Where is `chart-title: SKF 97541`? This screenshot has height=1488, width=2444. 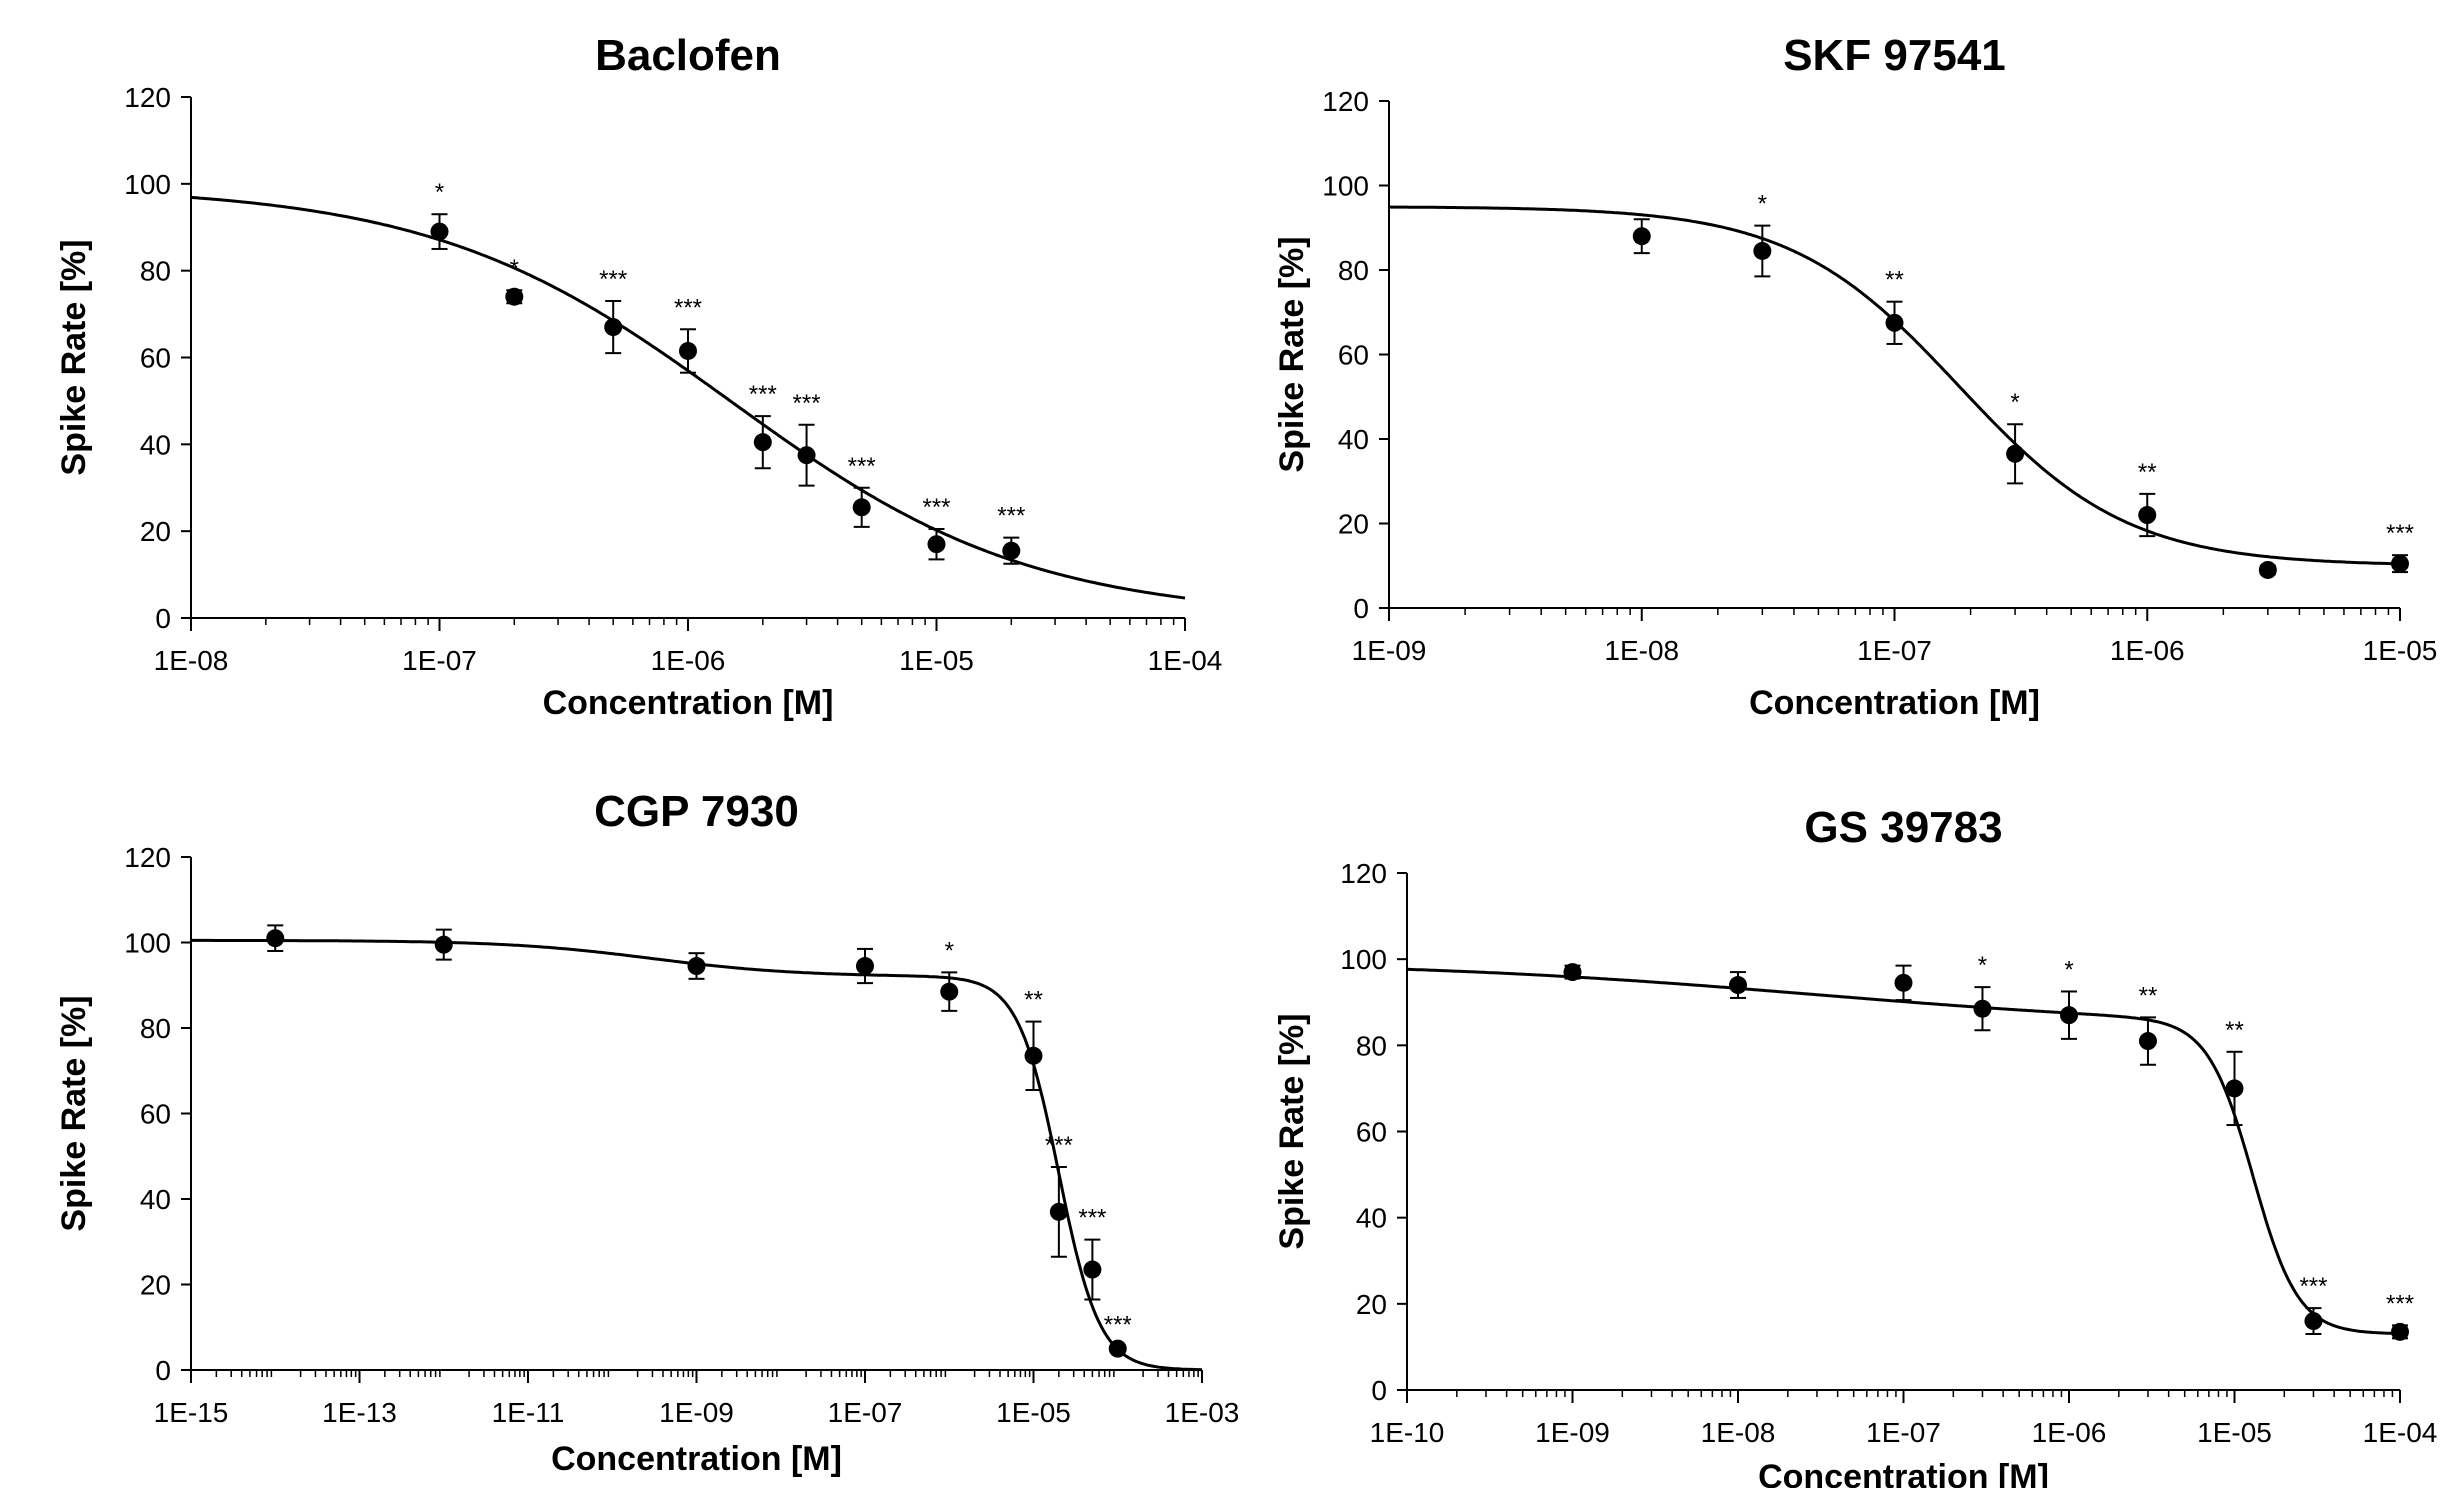 chart-title: SKF 97541 is located at coordinates (1894, 55).